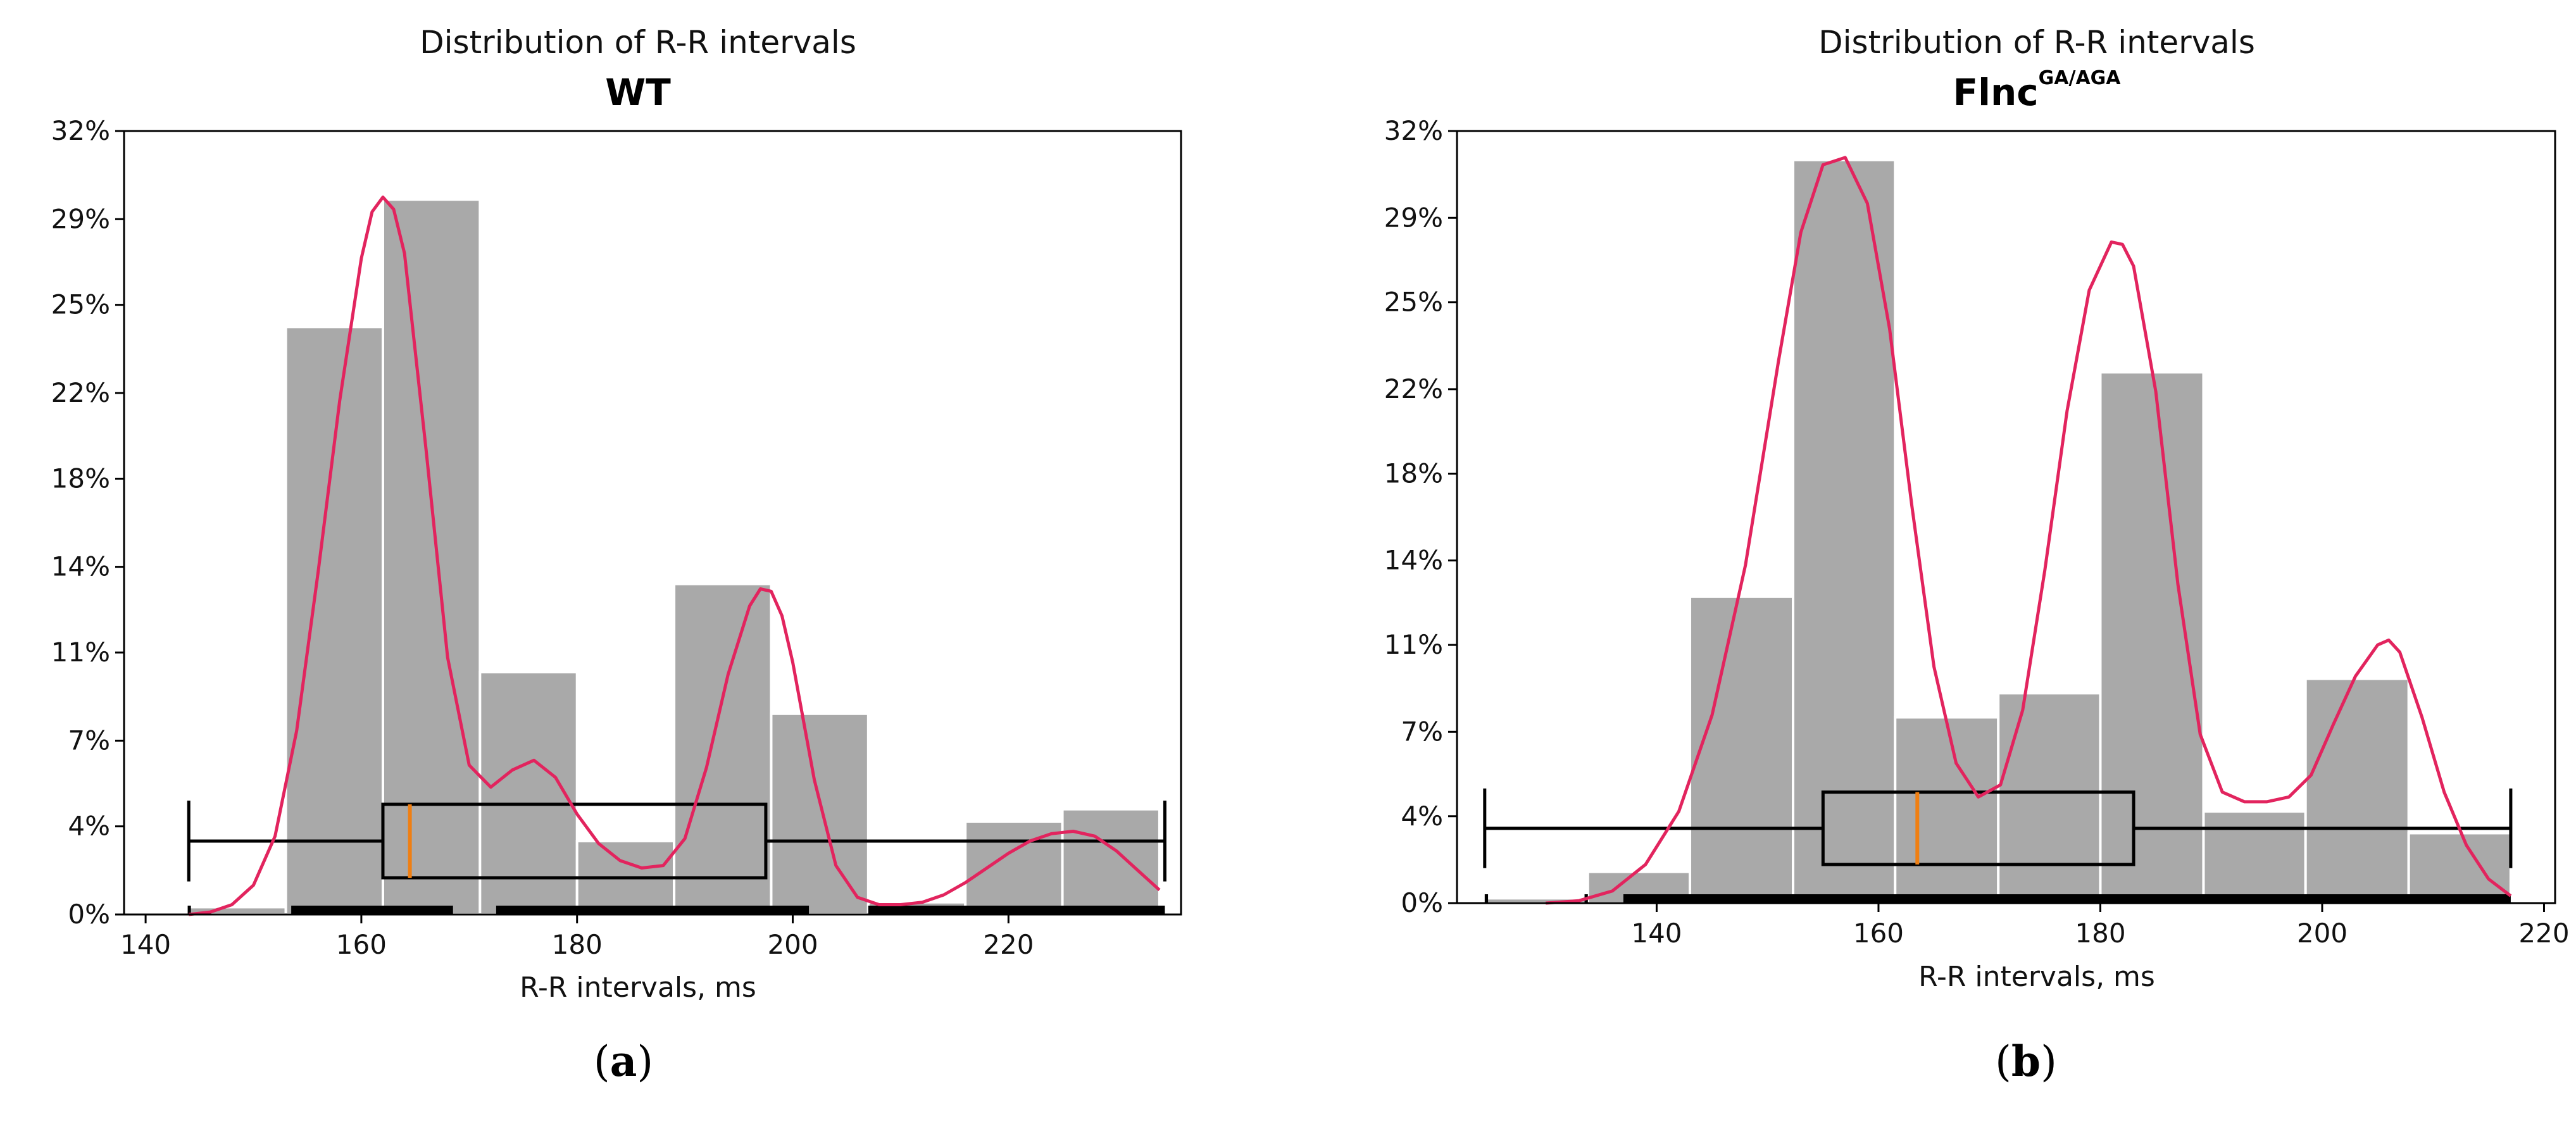 The image size is (2576, 1136). What do you see at coordinates (2037, 91) in the screenshot?
I see `chart-subtitle: FlncGA/AGA` at bounding box center [2037, 91].